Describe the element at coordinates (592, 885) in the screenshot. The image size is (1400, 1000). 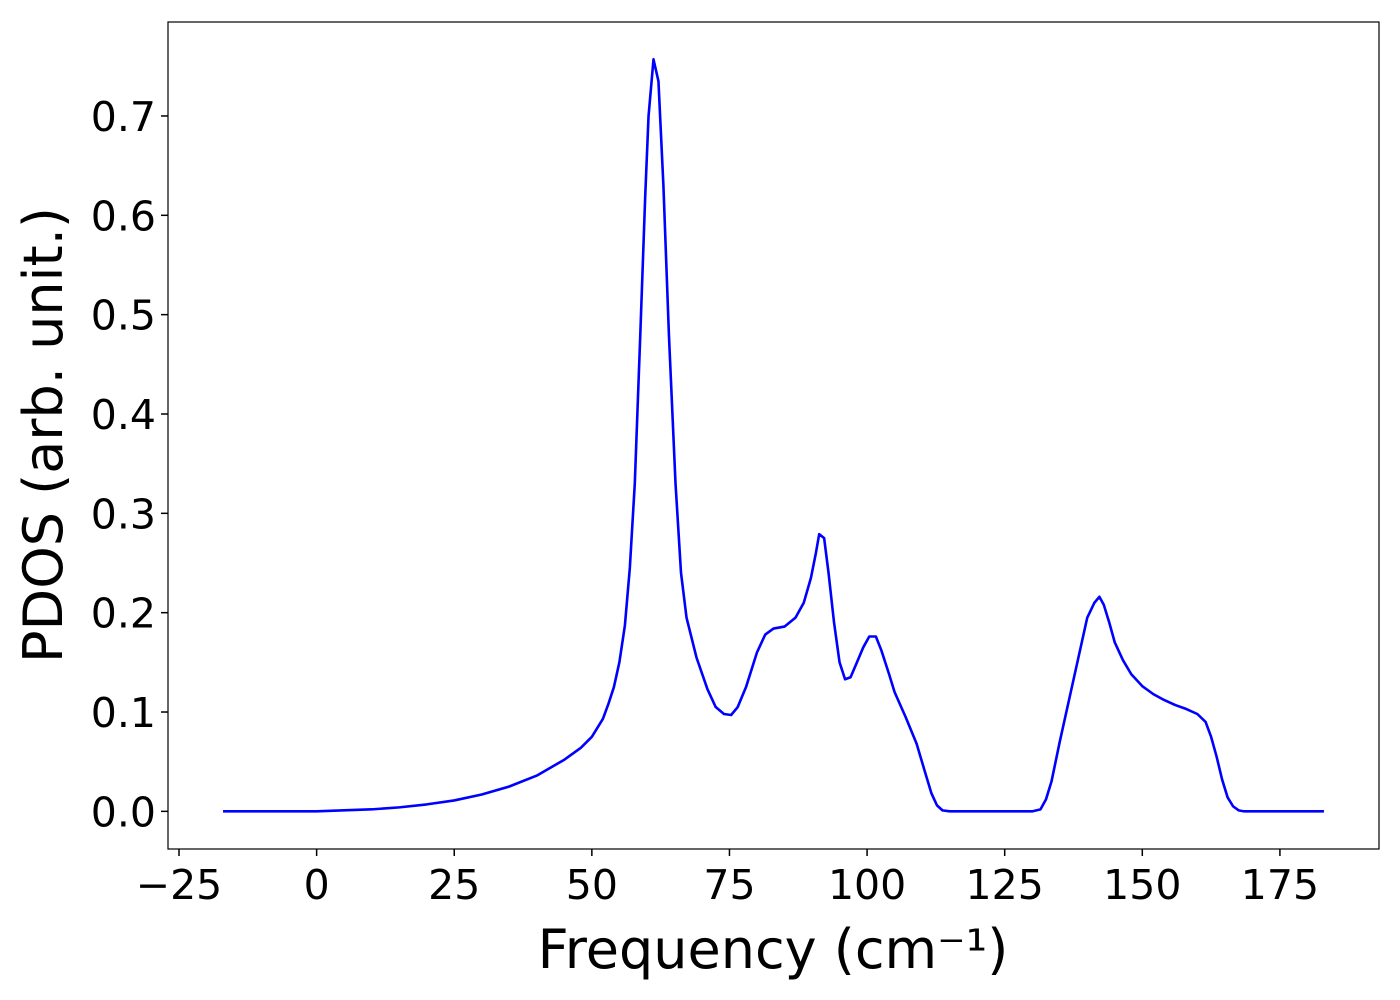
I see `x-tick-label: 50` at that location.